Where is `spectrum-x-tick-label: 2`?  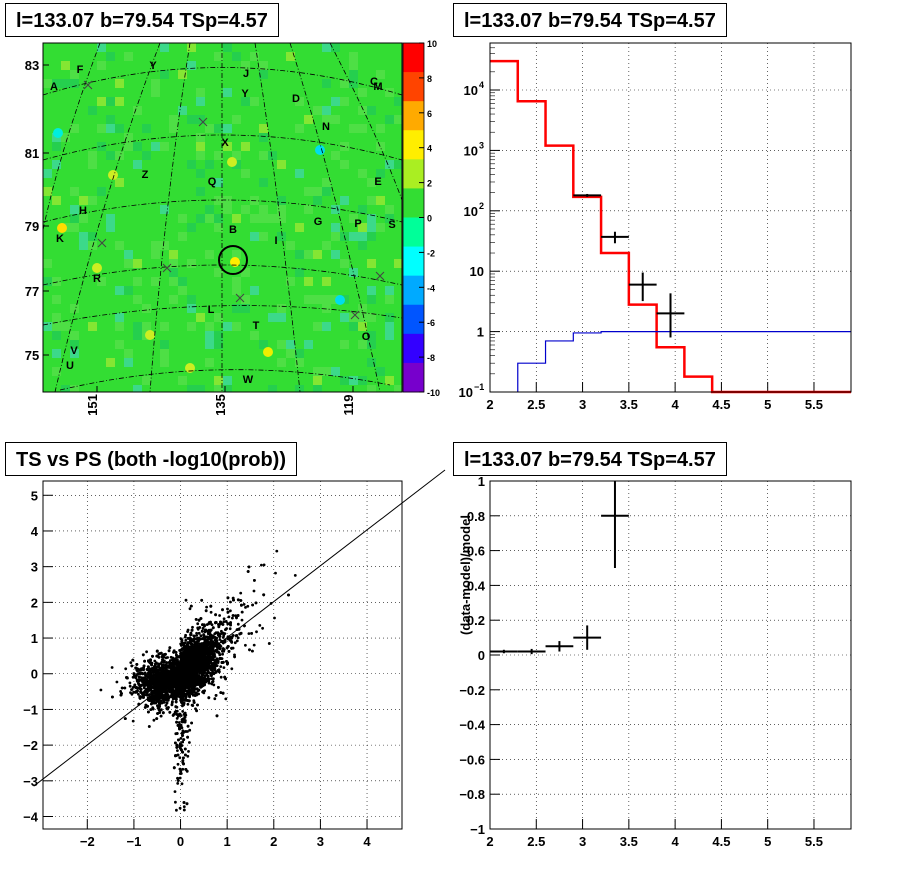
spectrum-x-tick-label: 2 is located at coordinates (489, 404).